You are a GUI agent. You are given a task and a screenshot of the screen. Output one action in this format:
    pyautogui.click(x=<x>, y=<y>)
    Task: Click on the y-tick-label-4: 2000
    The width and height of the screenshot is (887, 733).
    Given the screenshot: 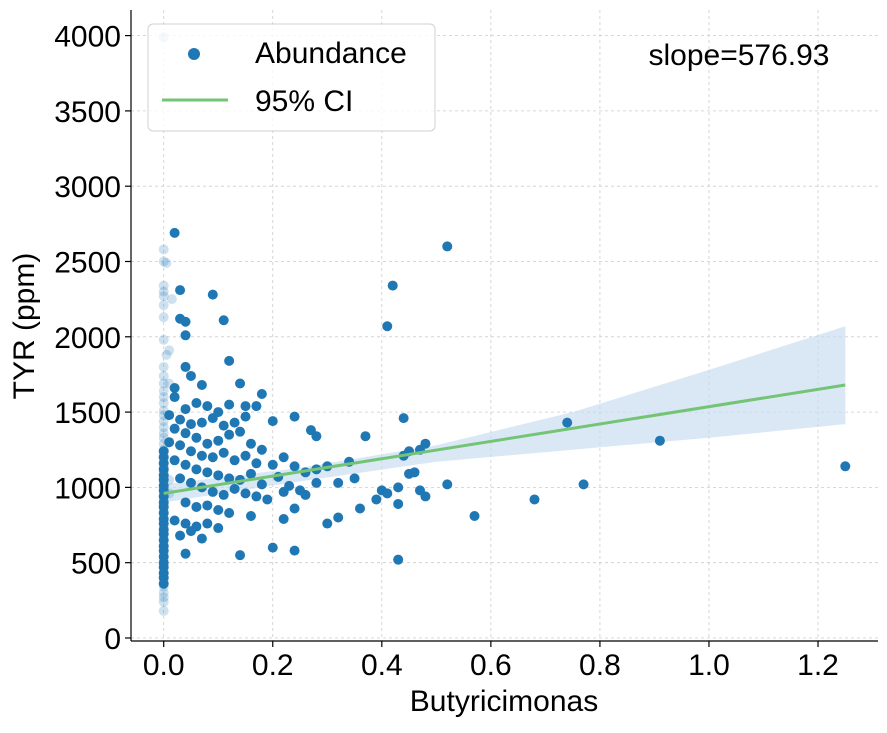 What is the action you would take?
    pyautogui.click(x=87, y=338)
    